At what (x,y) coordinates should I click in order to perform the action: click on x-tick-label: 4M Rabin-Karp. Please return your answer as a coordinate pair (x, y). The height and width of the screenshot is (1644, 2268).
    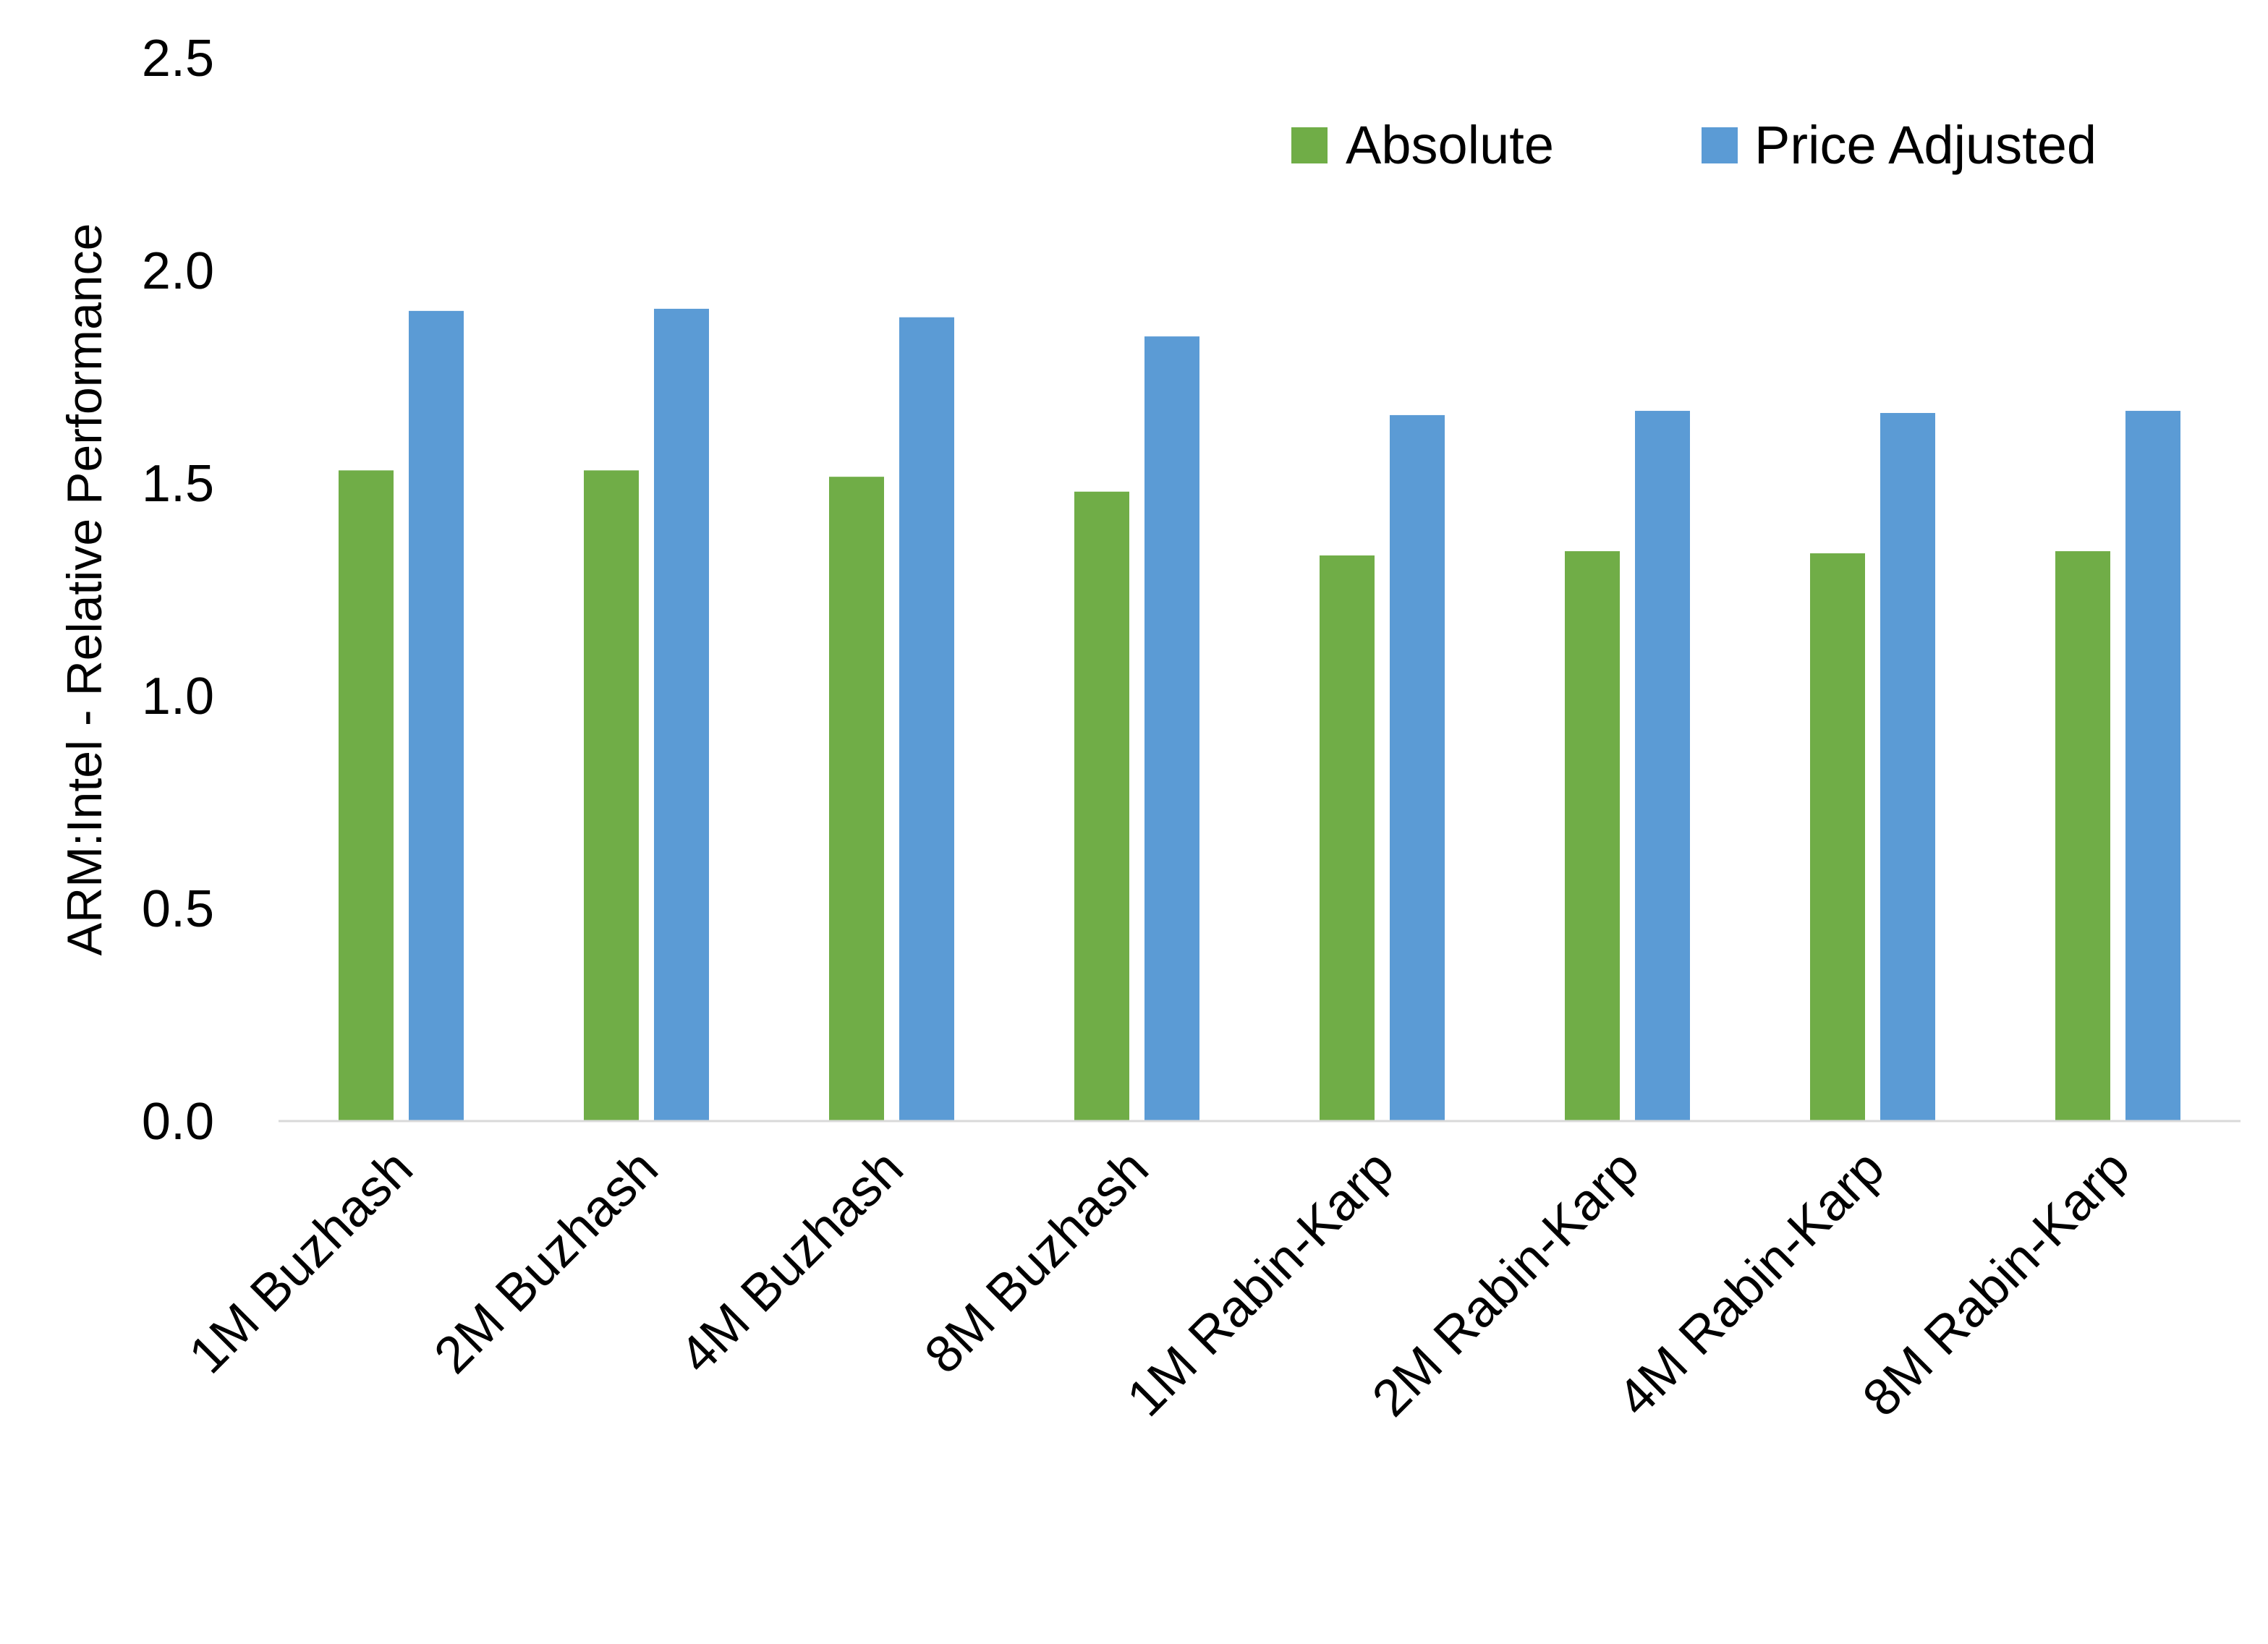
    Looking at the image, I should click on (1751, 1283).